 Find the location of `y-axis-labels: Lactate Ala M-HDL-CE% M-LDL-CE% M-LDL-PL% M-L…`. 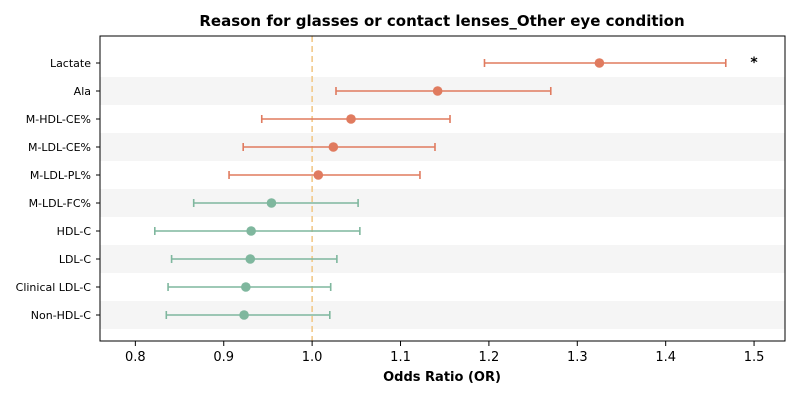

y-axis-labels: Lactate Ala M-HDL-CE% M-LDL-CE% M-LDL-PL% M-L… is located at coordinates (58, 189).